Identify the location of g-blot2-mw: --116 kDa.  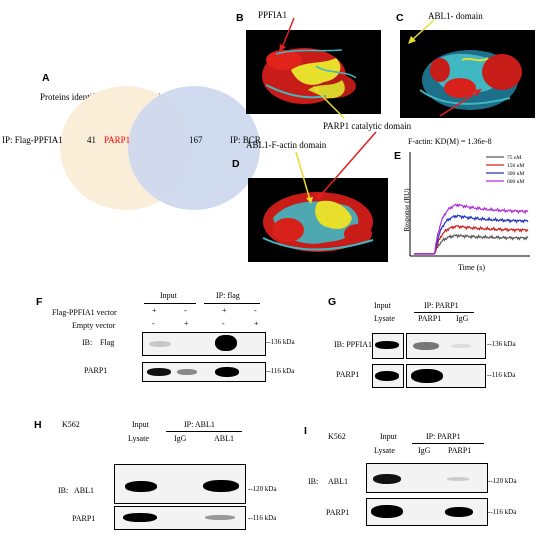
(501, 375).